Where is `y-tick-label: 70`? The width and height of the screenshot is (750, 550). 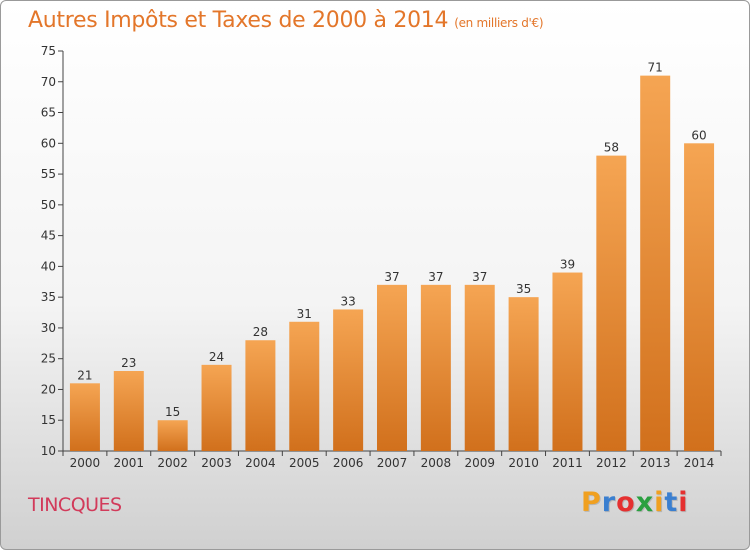
y-tick-label: 70 is located at coordinates (48, 82).